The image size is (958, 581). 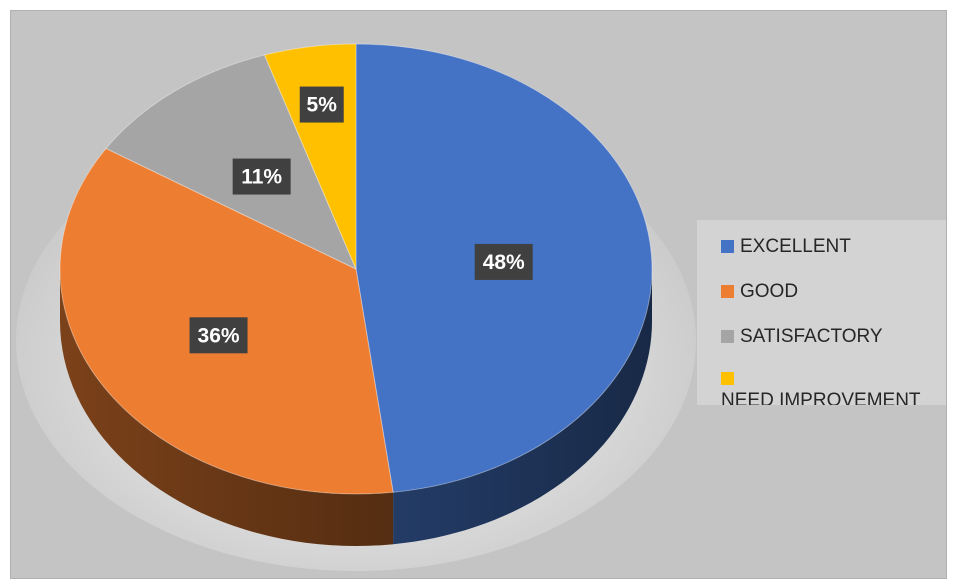 What do you see at coordinates (727, 246) in the screenshot?
I see `legend-swatch-excellent` at bounding box center [727, 246].